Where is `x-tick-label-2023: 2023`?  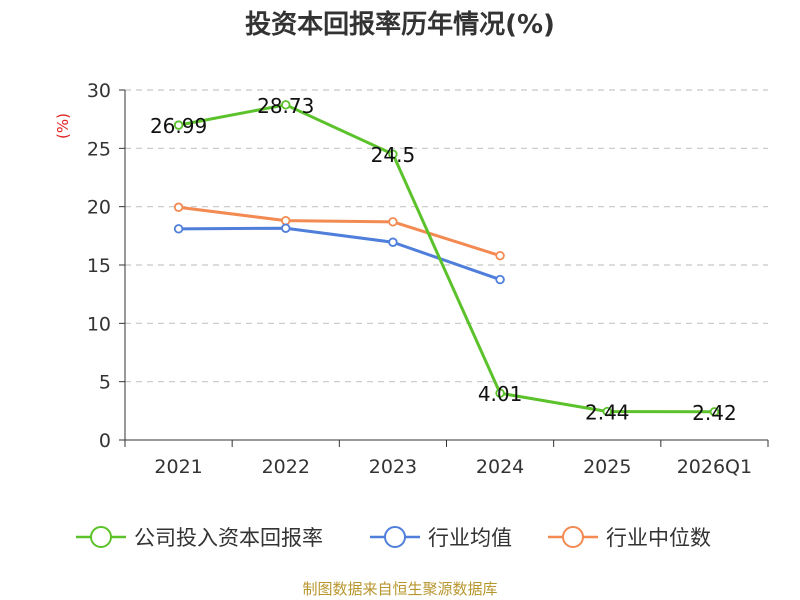 x-tick-label-2023: 2023 is located at coordinates (393, 467).